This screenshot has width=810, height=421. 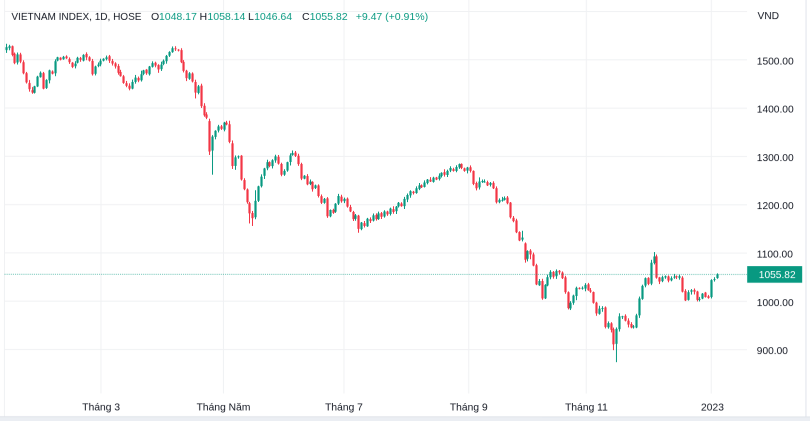 I want to click on svg-text: 1000.00, so click(x=775, y=303).